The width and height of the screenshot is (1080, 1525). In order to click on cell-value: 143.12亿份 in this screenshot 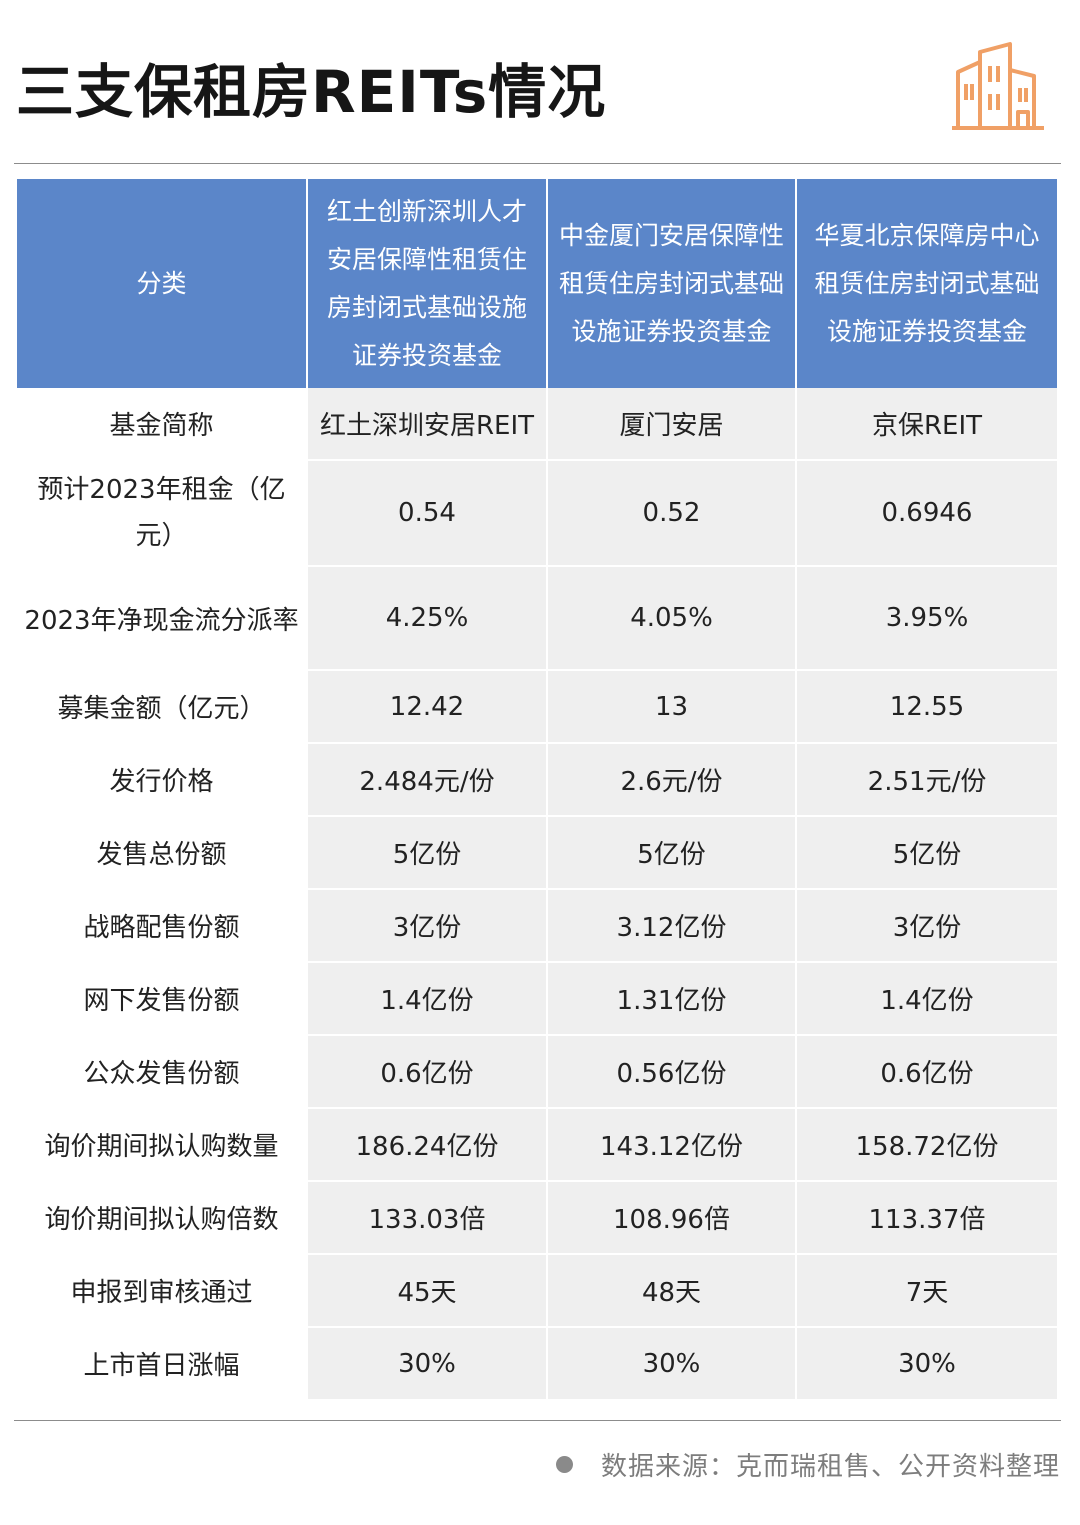, I will do `click(672, 1145)`.